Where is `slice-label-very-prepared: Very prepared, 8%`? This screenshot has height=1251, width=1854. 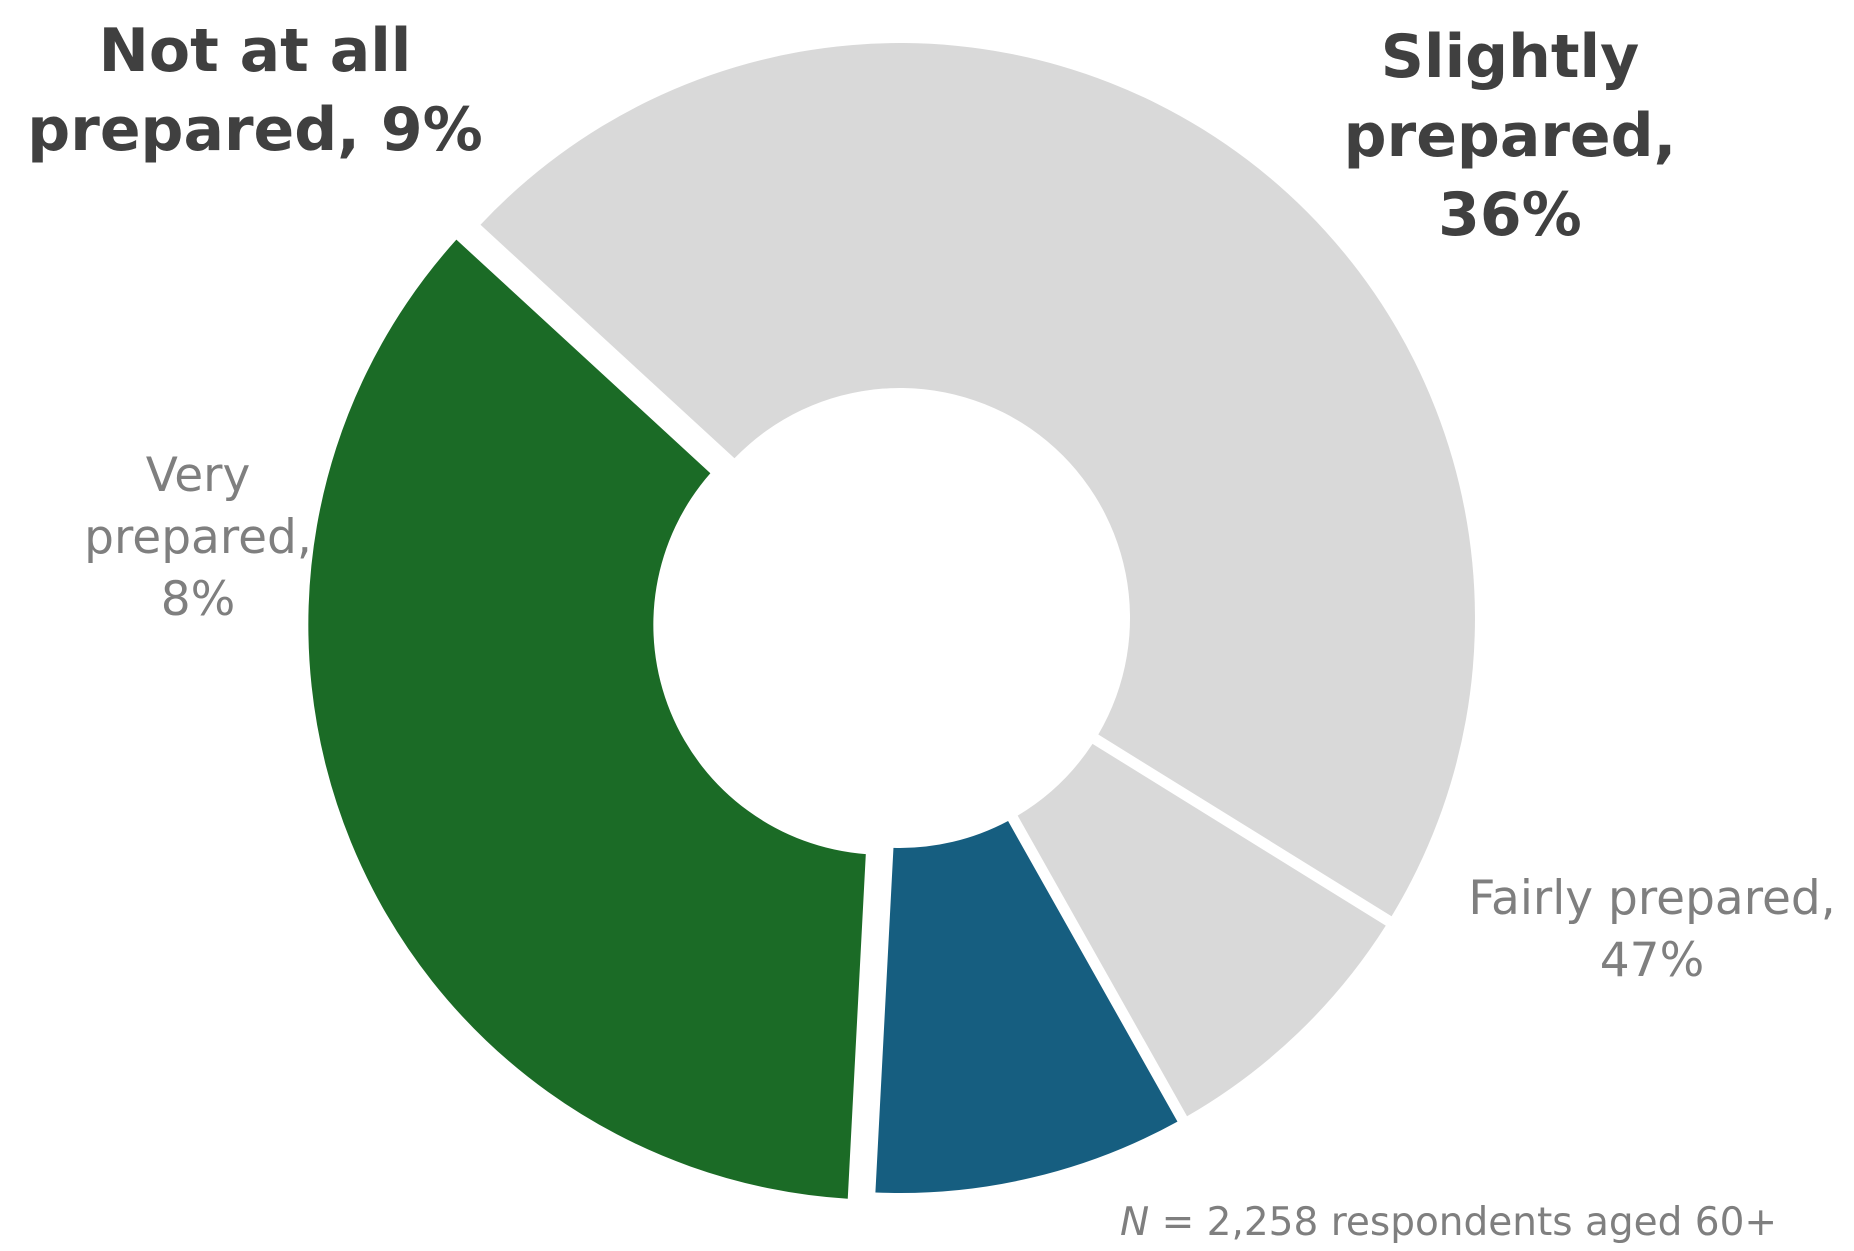 slice-label-very-prepared: Very prepared, 8% is located at coordinates (198, 538).